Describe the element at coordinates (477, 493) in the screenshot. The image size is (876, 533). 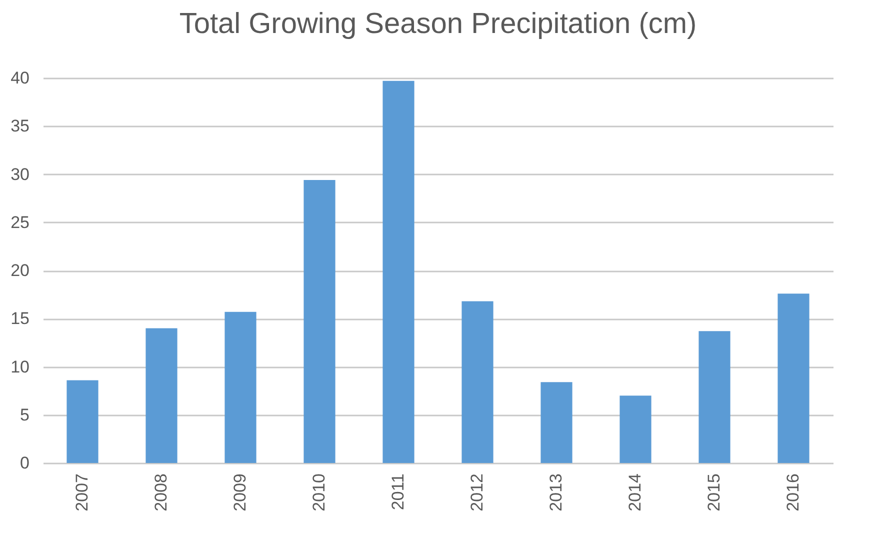
I see `x-tick-label: 2012` at that location.